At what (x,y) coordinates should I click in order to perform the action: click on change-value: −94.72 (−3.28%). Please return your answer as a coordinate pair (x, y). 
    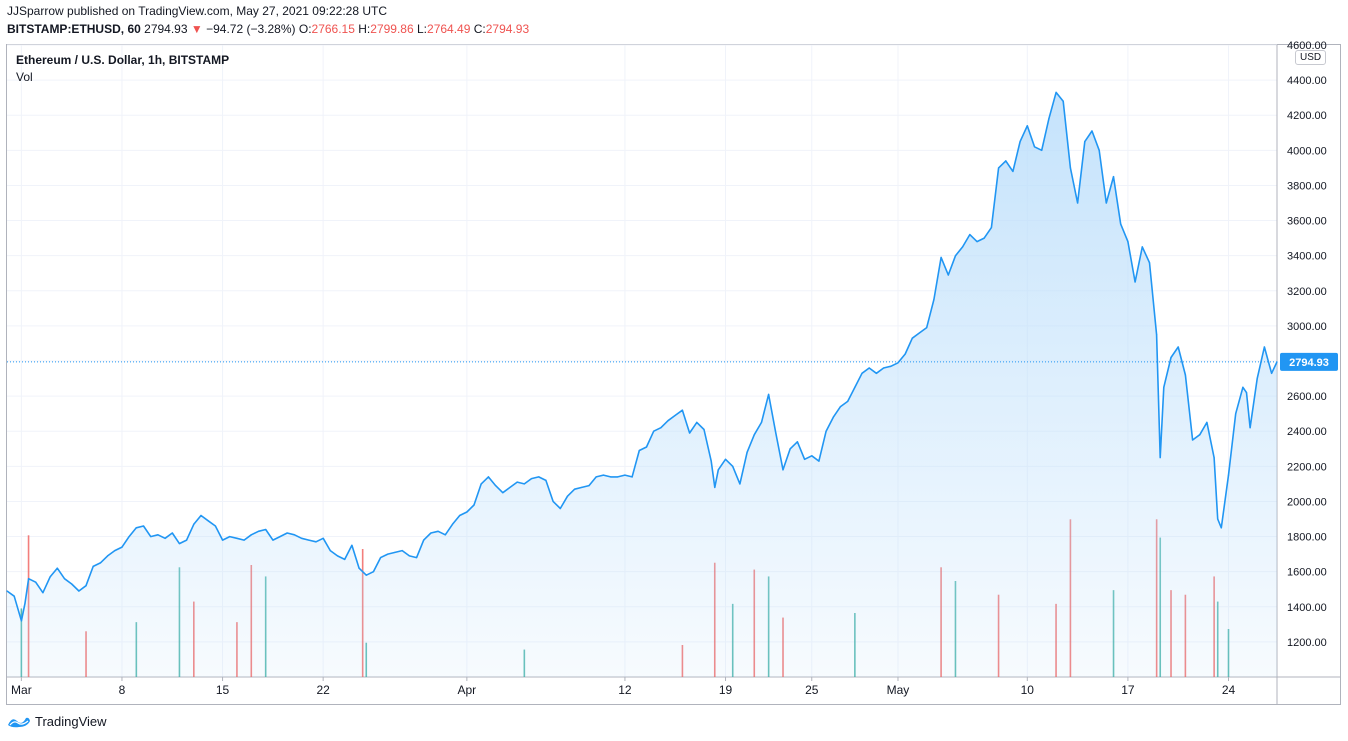
    Looking at the image, I should click on (251, 29).